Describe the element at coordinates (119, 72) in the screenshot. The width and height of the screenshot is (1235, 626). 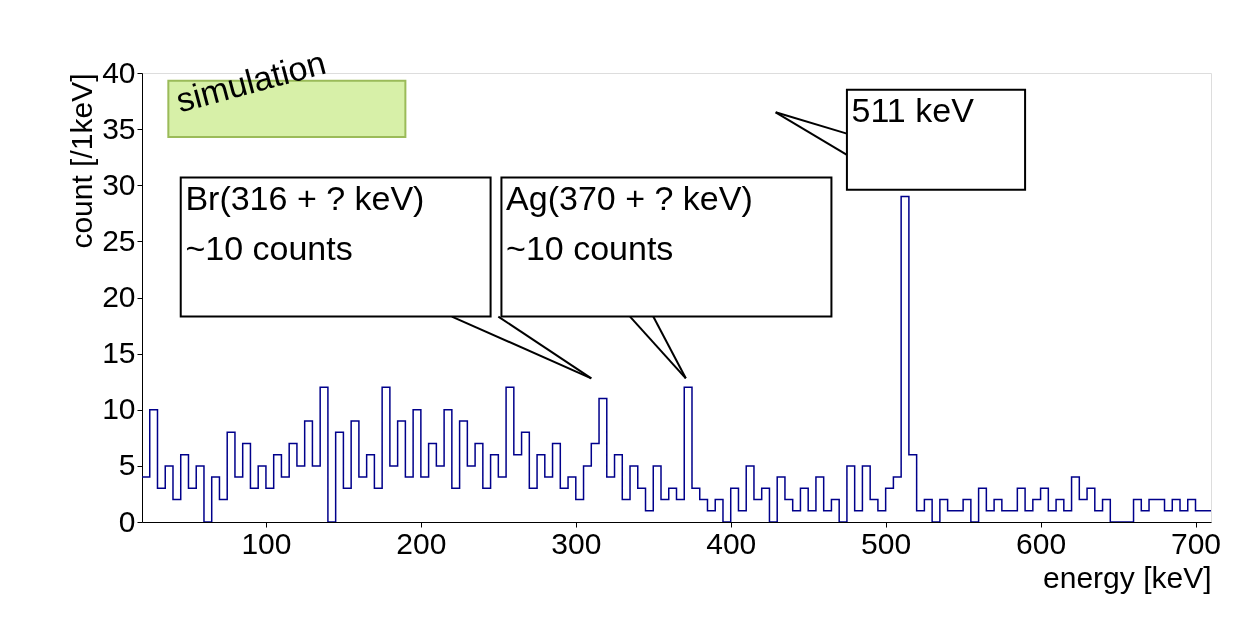
I see `y-tick-label: 40` at that location.